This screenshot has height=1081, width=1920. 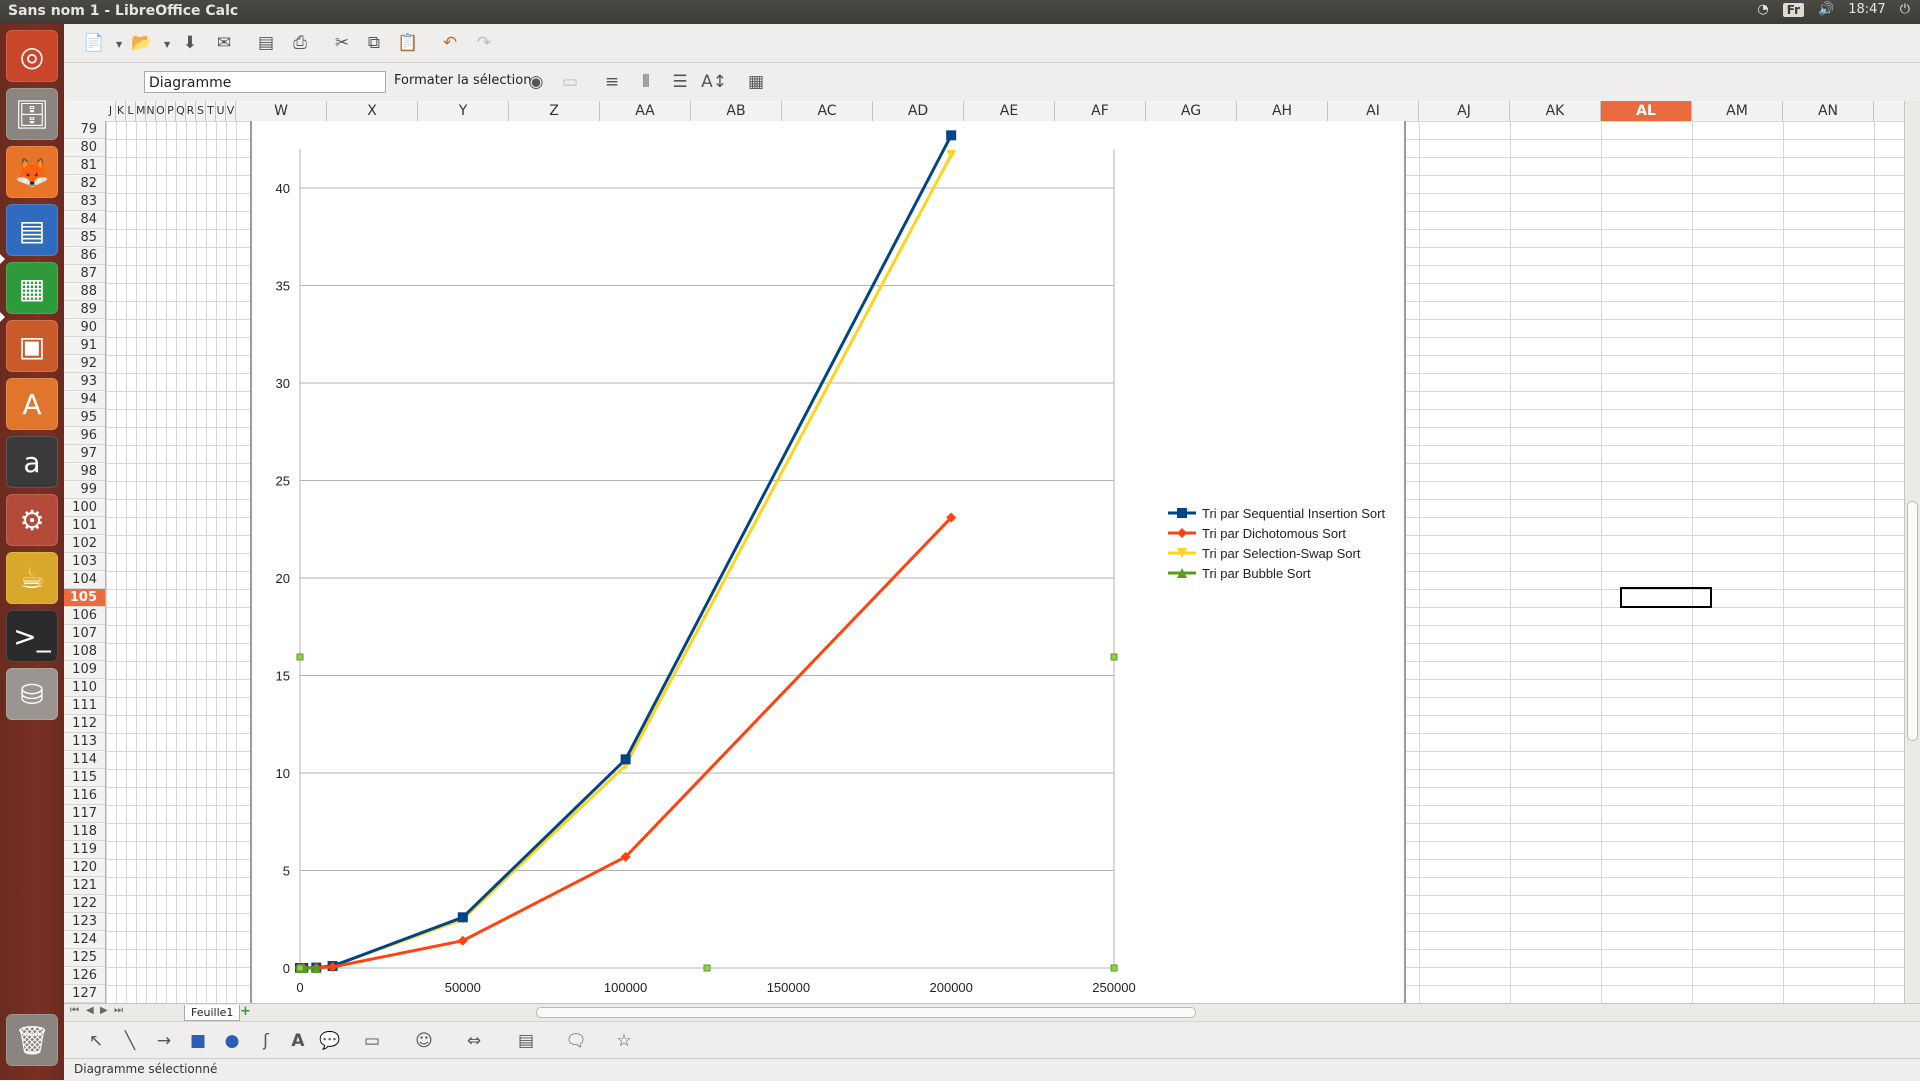 I want to click on column-header-k: K, so click(x=121, y=111).